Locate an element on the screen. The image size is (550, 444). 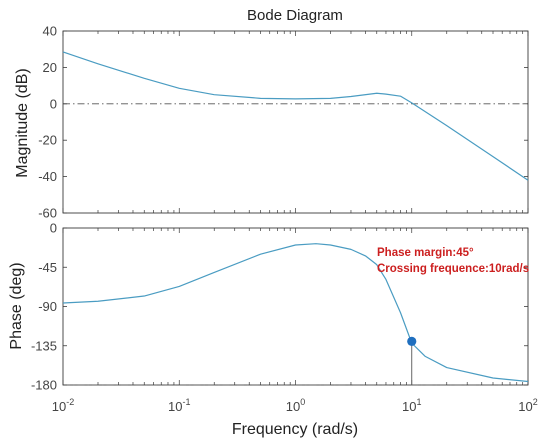
magnitude-y-tick-label: -20 is located at coordinates (47, 140).